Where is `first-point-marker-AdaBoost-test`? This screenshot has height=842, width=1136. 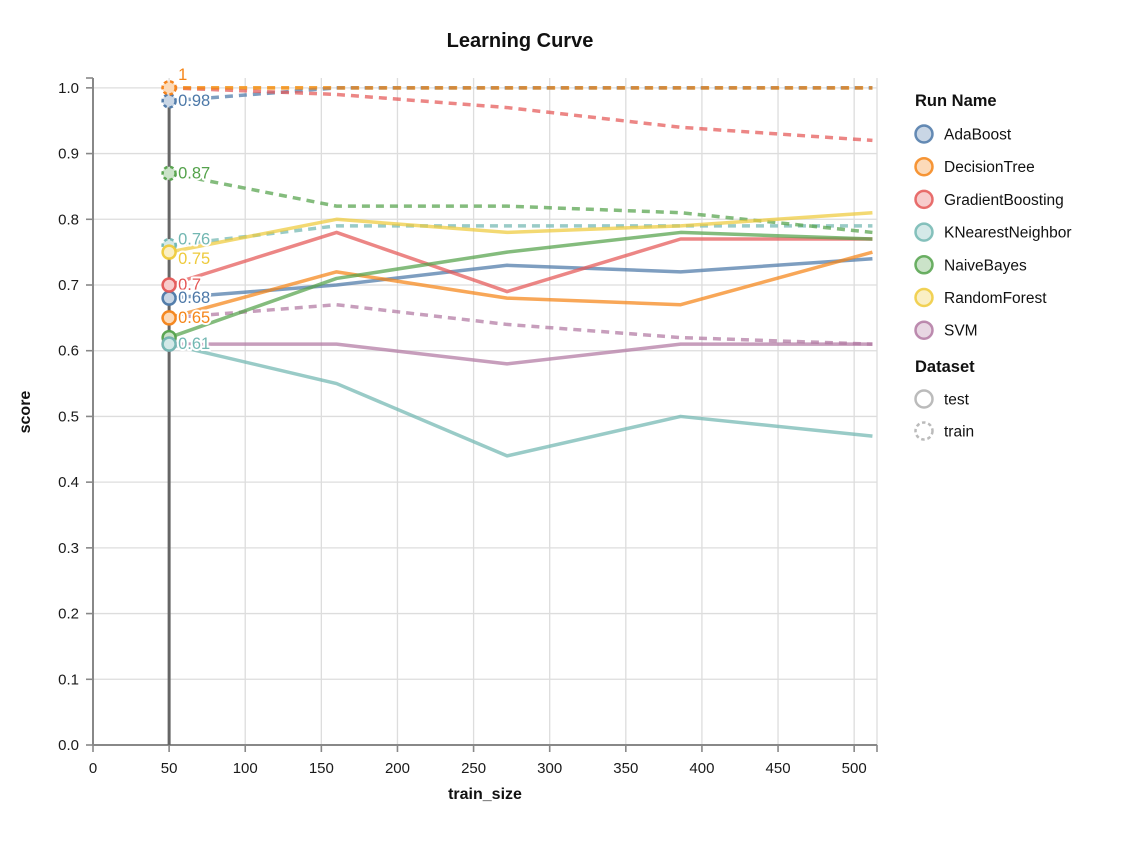 first-point-marker-AdaBoost-test is located at coordinates (169, 298).